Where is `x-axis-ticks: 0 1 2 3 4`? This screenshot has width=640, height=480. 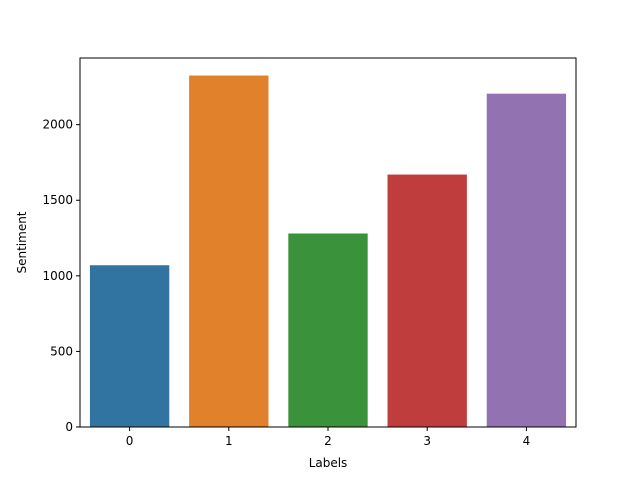 x-axis-ticks: 0 1 2 3 4 is located at coordinates (328, 437).